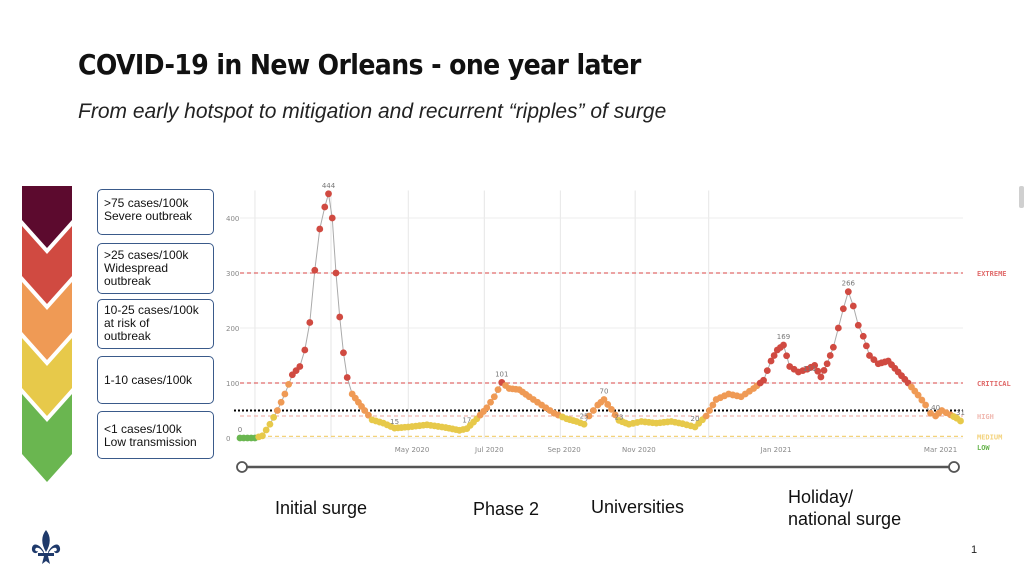 The height and width of the screenshot is (576, 1024). I want to click on legend-item-at-risk: 10-25 cases/100k at risk of outbreak, so click(155, 324).